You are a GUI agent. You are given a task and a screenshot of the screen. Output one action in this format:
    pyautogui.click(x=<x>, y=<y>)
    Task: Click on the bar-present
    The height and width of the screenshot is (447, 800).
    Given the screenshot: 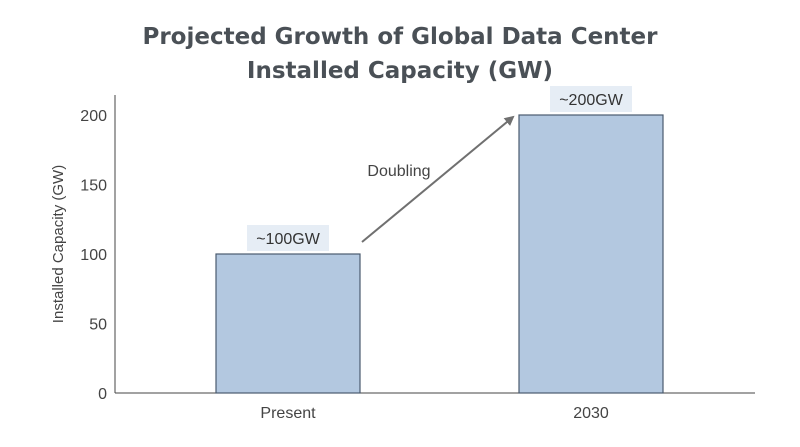 What is the action you would take?
    pyautogui.click(x=288, y=323)
    